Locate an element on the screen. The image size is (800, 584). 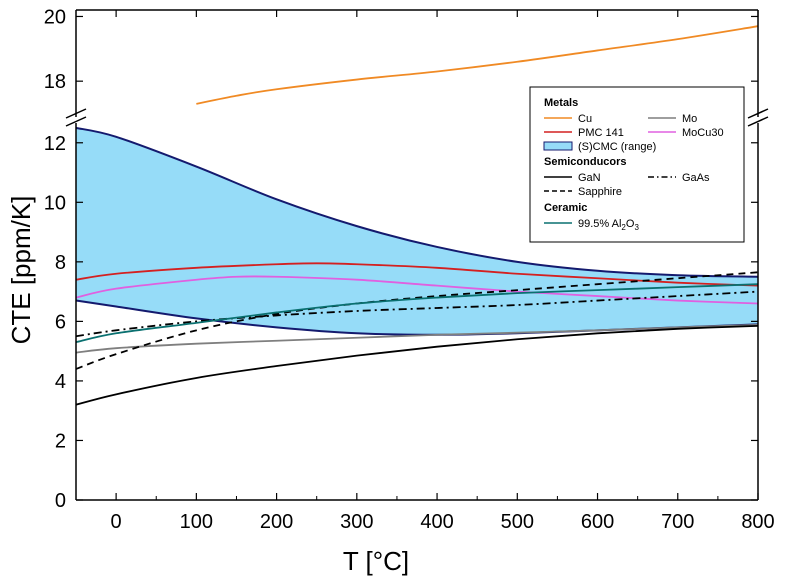
x-tick-label-400: 400 is located at coordinates (436, 522).